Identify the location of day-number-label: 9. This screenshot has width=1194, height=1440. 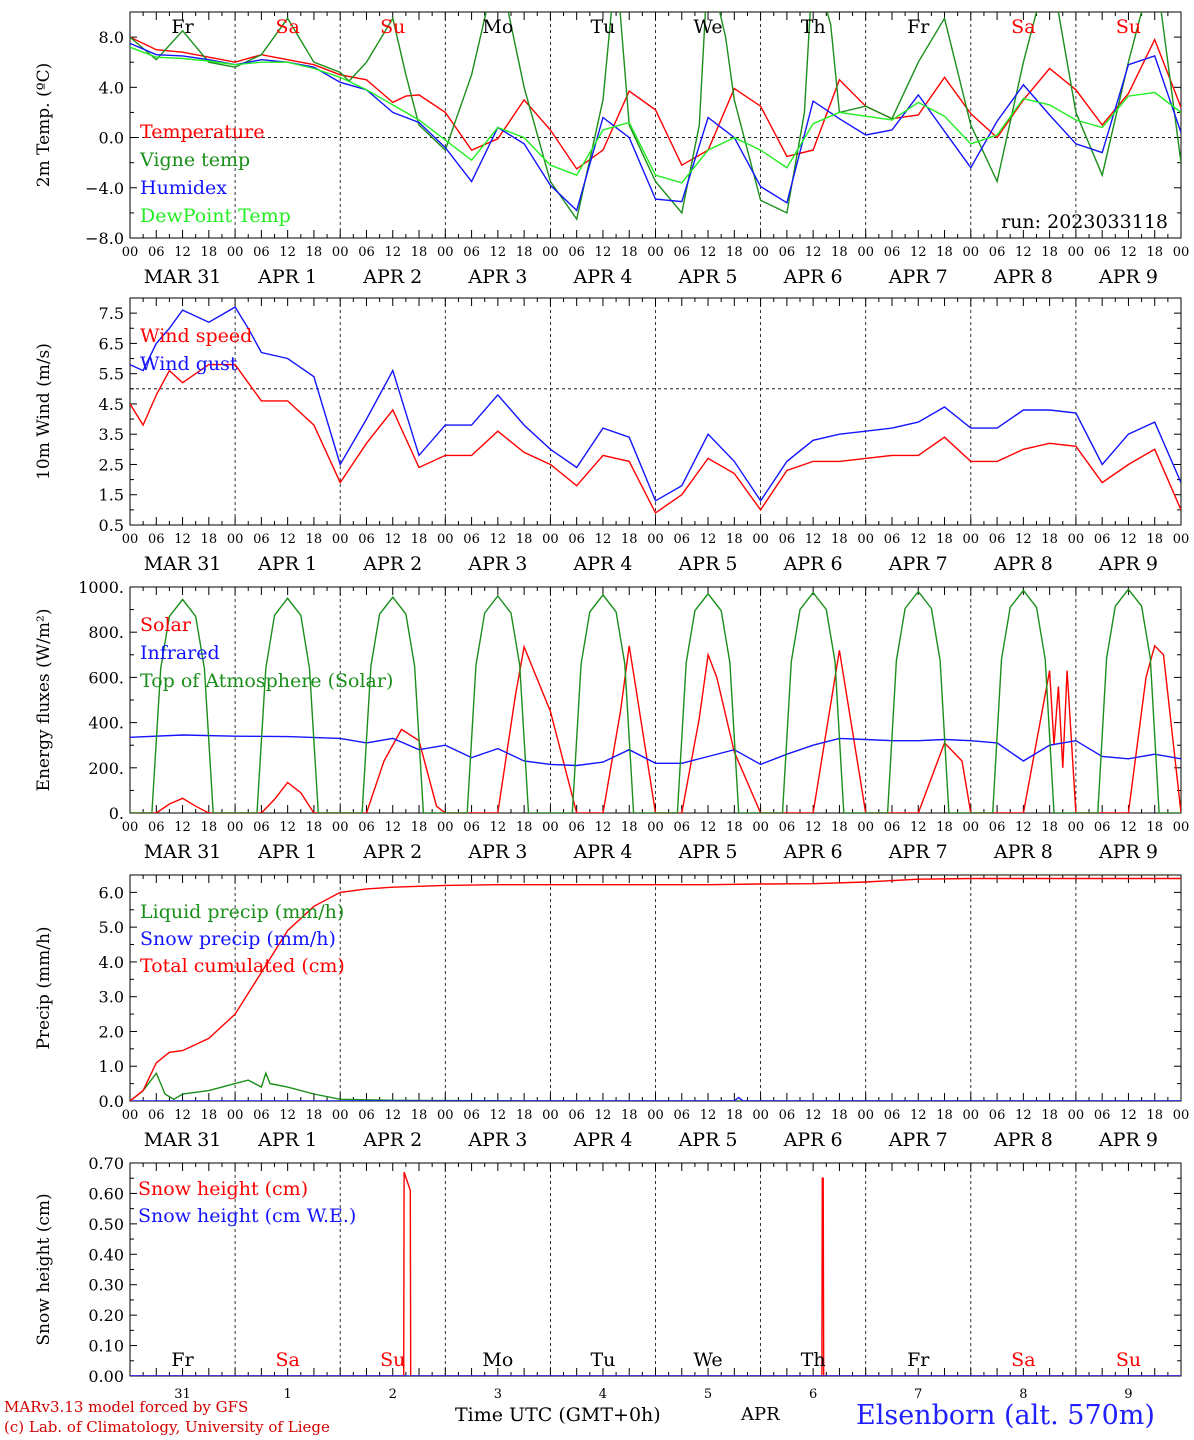
(1128, 1394).